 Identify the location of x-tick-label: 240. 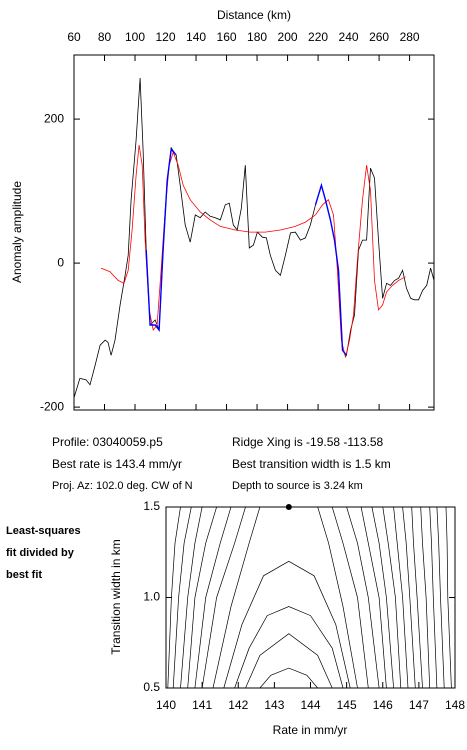
(349, 37).